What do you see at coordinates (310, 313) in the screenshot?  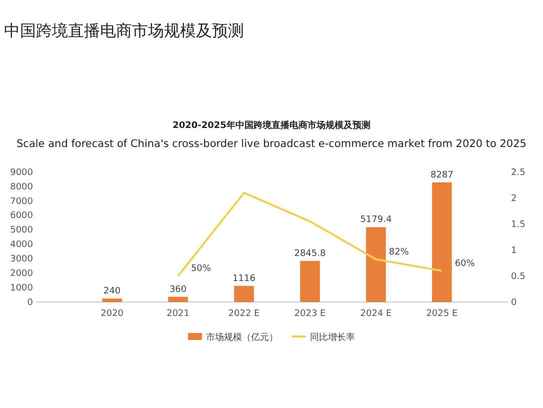 I see `x-tick-label: 2023 E` at bounding box center [310, 313].